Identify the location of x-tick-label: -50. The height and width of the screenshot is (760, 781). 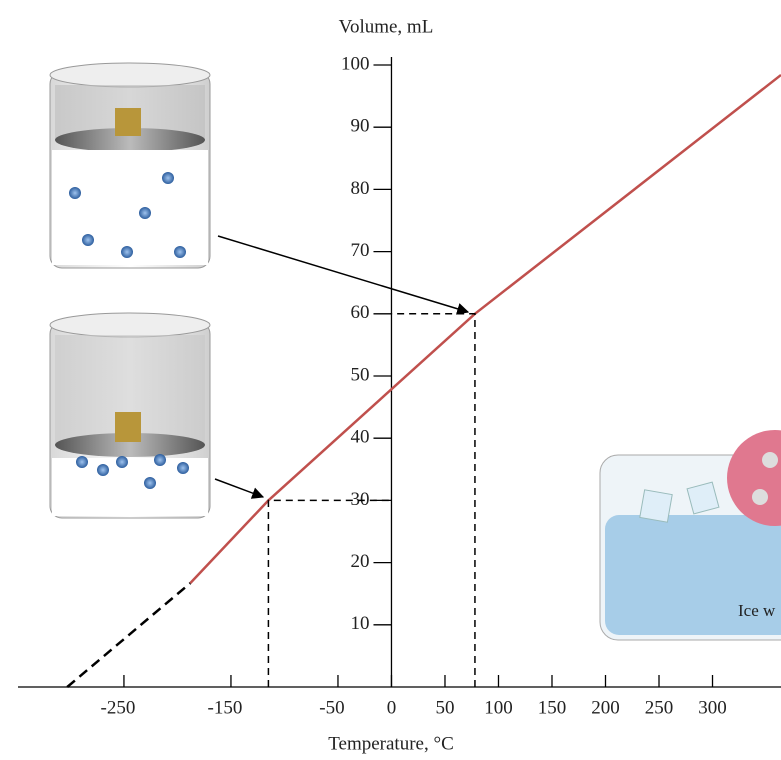
(331, 707).